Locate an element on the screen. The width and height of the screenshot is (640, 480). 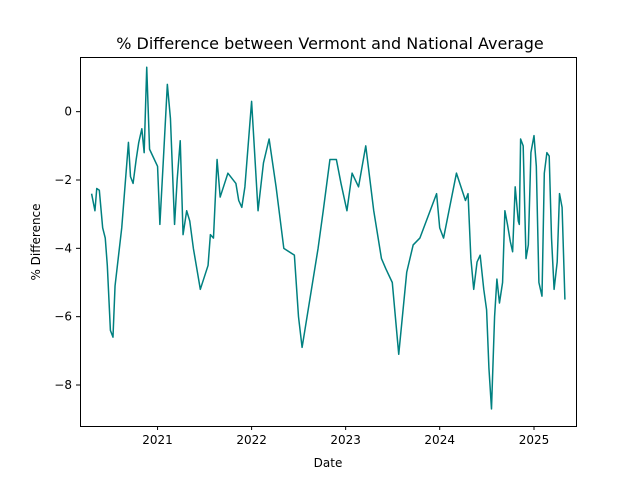
y-tick-label: −6 is located at coordinates (63, 317).